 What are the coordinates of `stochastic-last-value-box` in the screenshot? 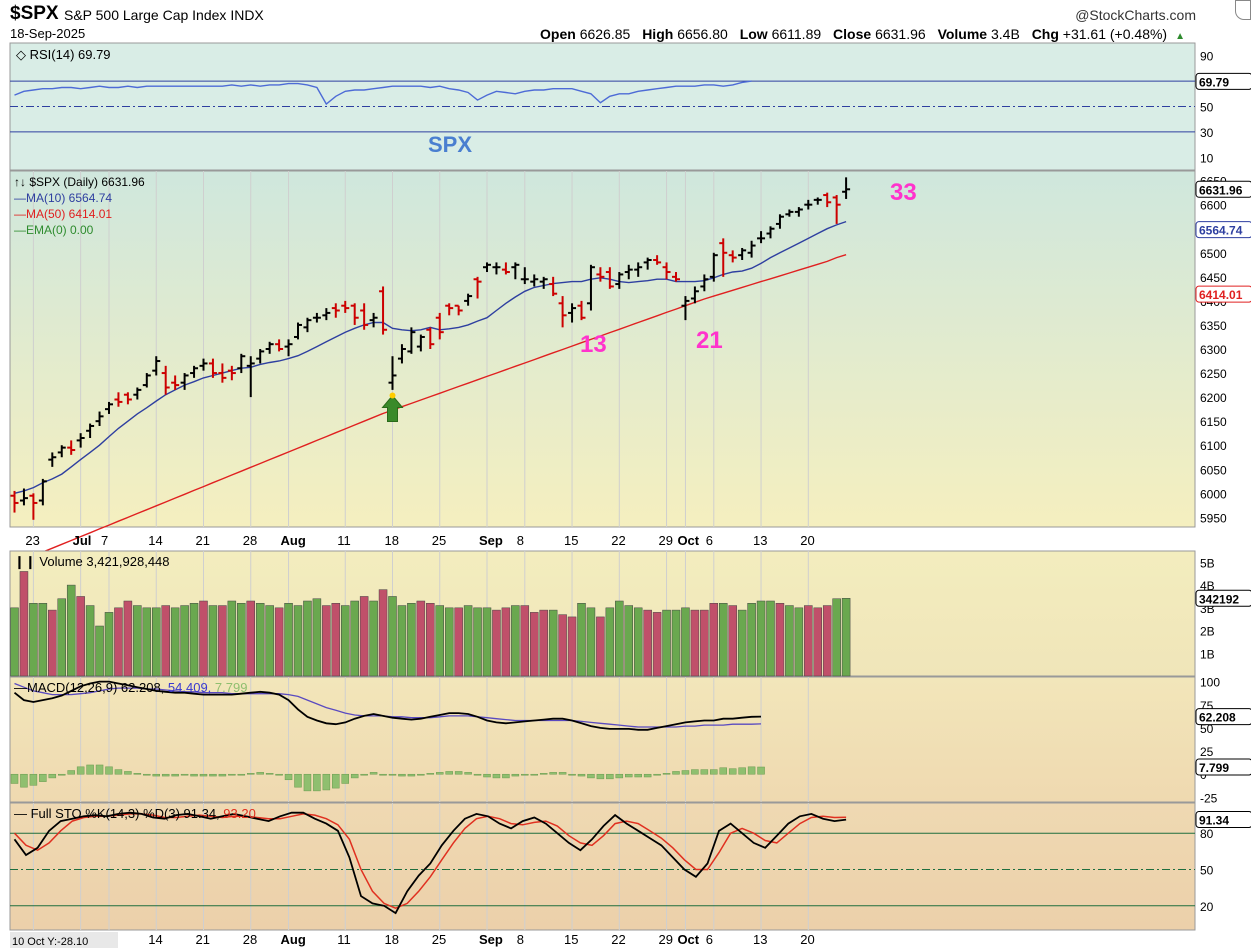 It's located at (1223, 820).